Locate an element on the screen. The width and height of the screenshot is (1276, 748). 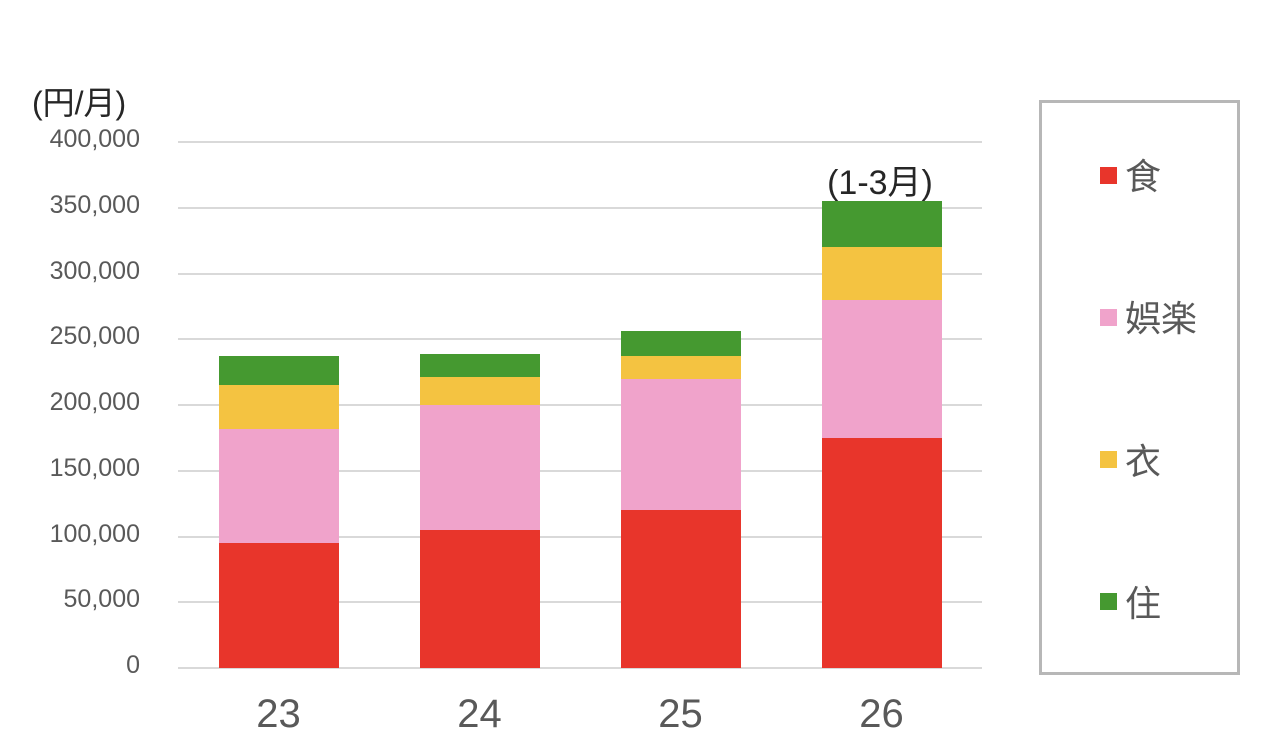
bar-annotation: (1-3月) is located at coordinates (880, 183).